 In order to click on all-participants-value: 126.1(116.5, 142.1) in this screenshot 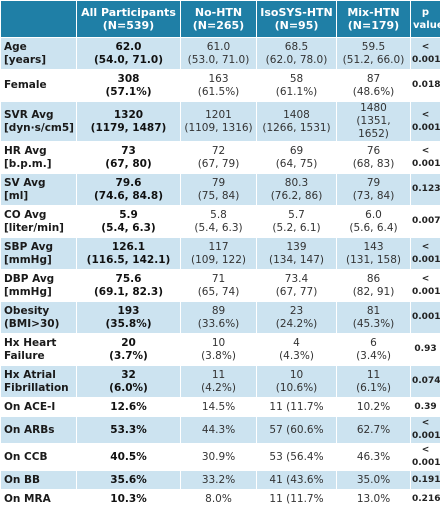, I will do `click(129, 254)`.